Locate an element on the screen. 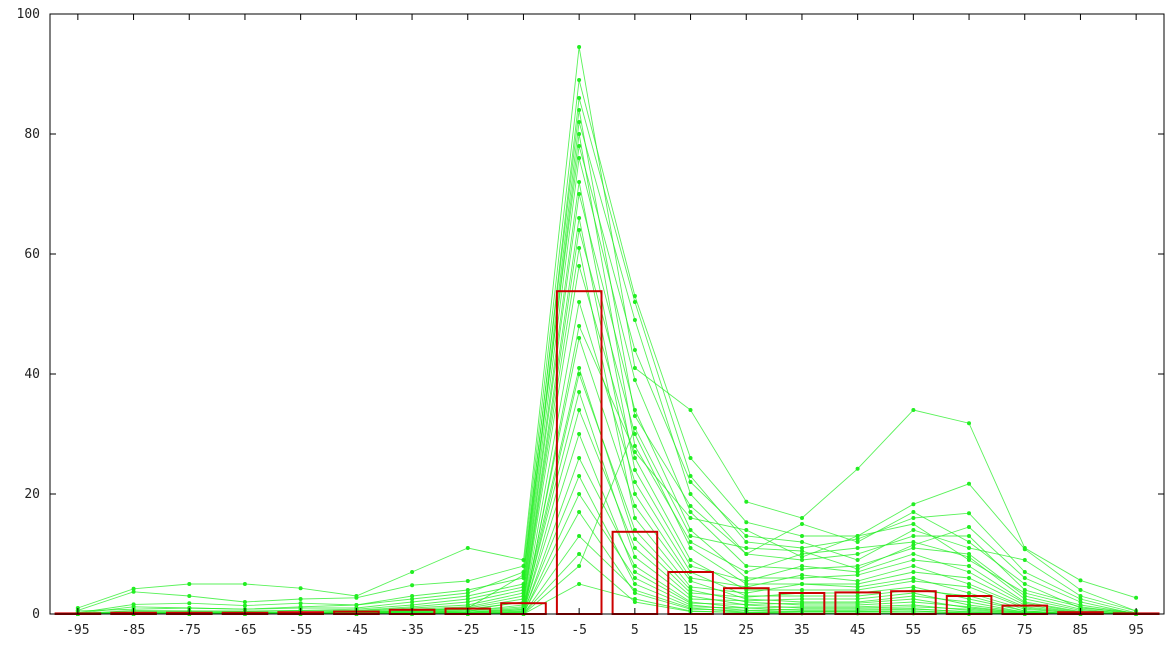 This screenshot has width=1176, height=646. x-tick-label: -95 is located at coordinates (77, 630).